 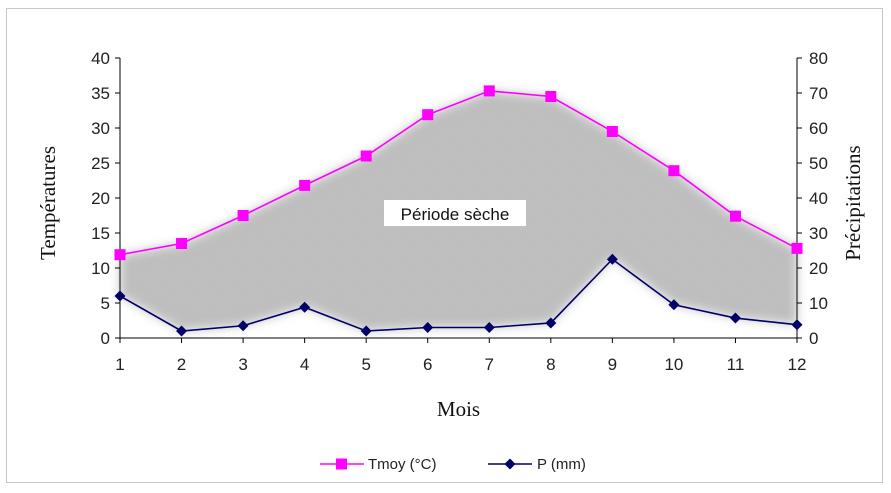 I want to click on precipitation-line, so click(x=458, y=295).